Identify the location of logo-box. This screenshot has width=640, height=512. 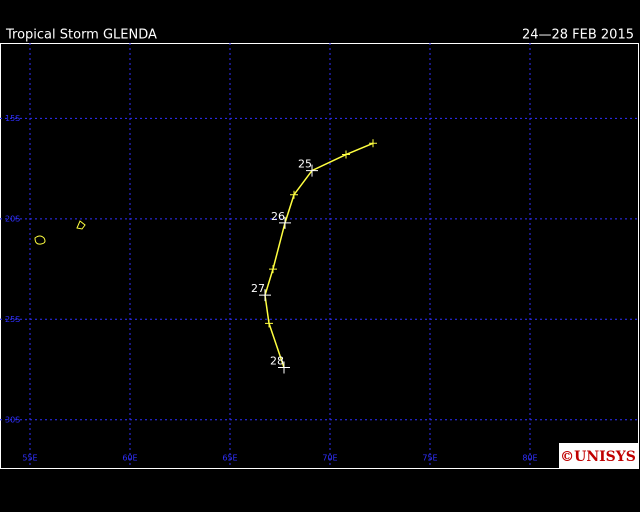
(598, 455).